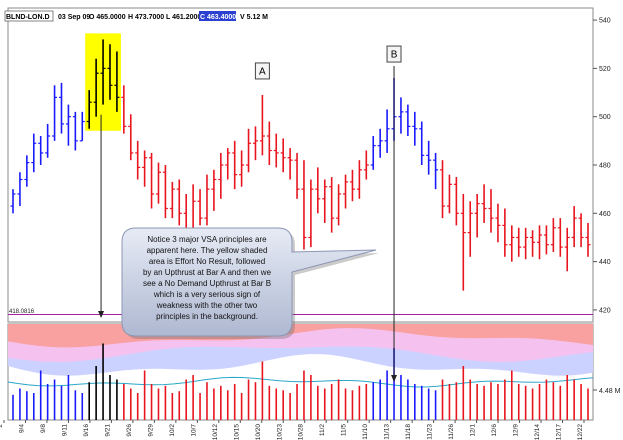  I want to click on x-tick-label: 12/17, so click(559, 432).